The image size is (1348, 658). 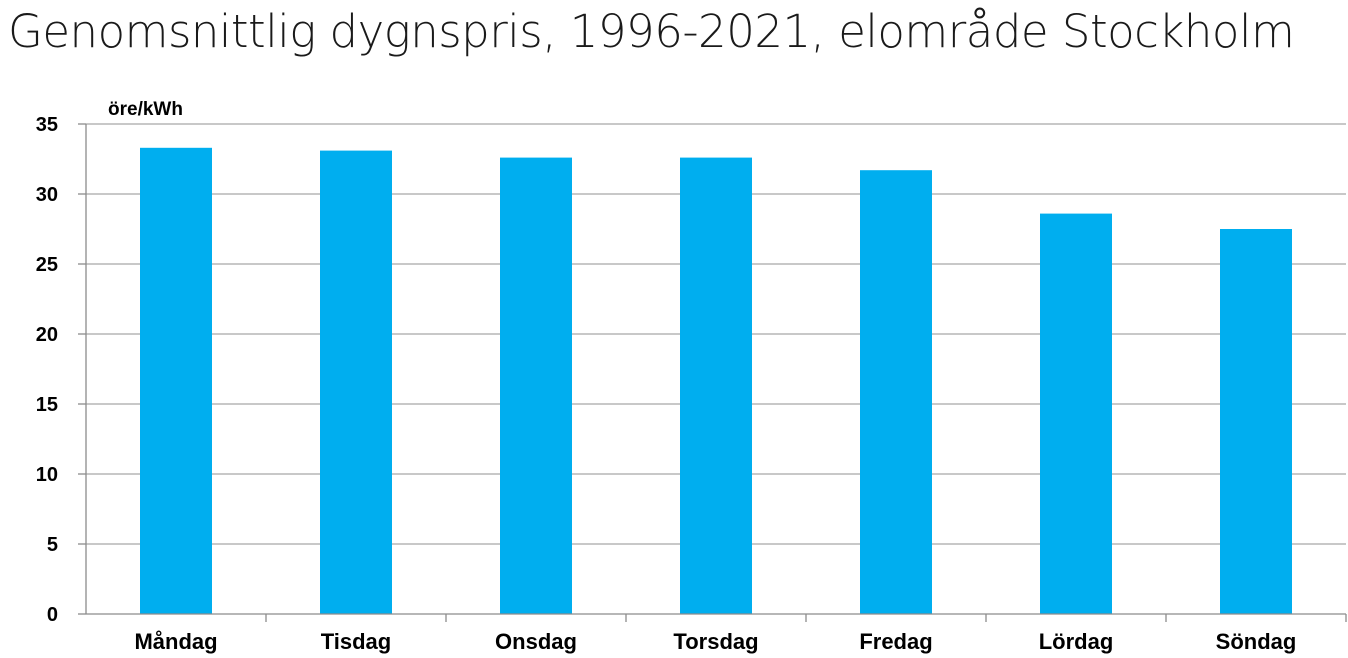 What do you see at coordinates (1256, 641) in the screenshot?
I see `x-category-label: Söndag` at bounding box center [1256, 641].